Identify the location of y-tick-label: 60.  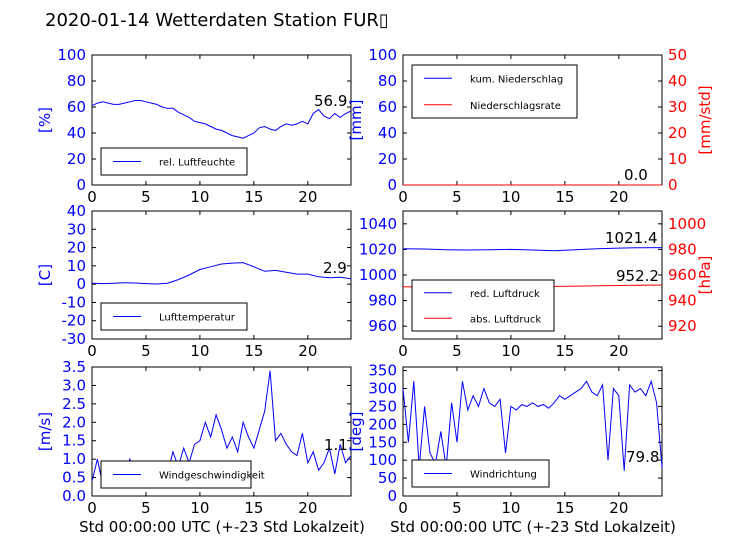
(387, 107).